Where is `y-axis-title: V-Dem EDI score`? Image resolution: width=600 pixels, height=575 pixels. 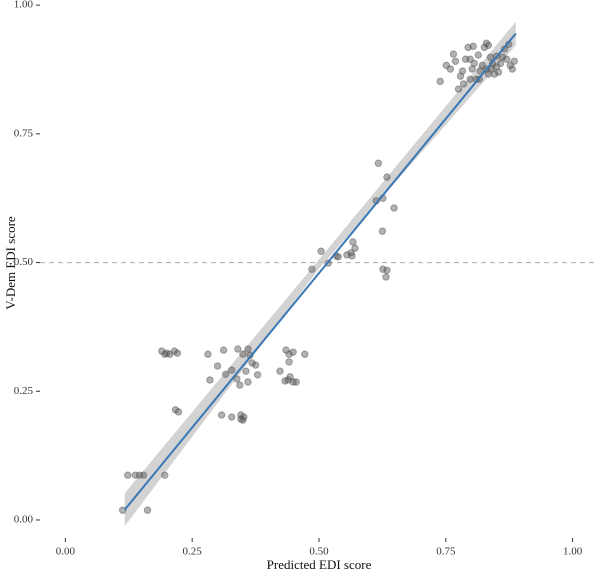 y-axis-title: V-Dem EDI score is located at coordinates (10, 263).